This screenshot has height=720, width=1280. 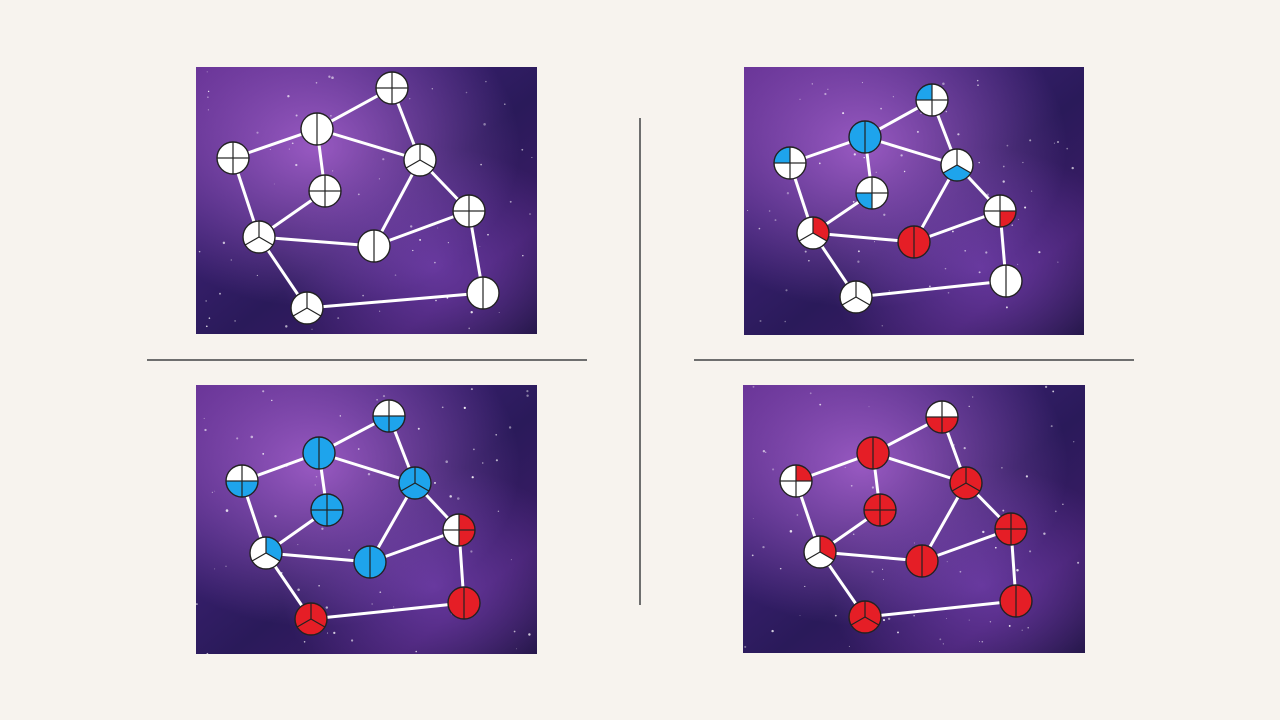 What do you see at coordinates (395, 300) in the screenshot?
I see `edge-n9-n10` at bounding box center [395, 300].